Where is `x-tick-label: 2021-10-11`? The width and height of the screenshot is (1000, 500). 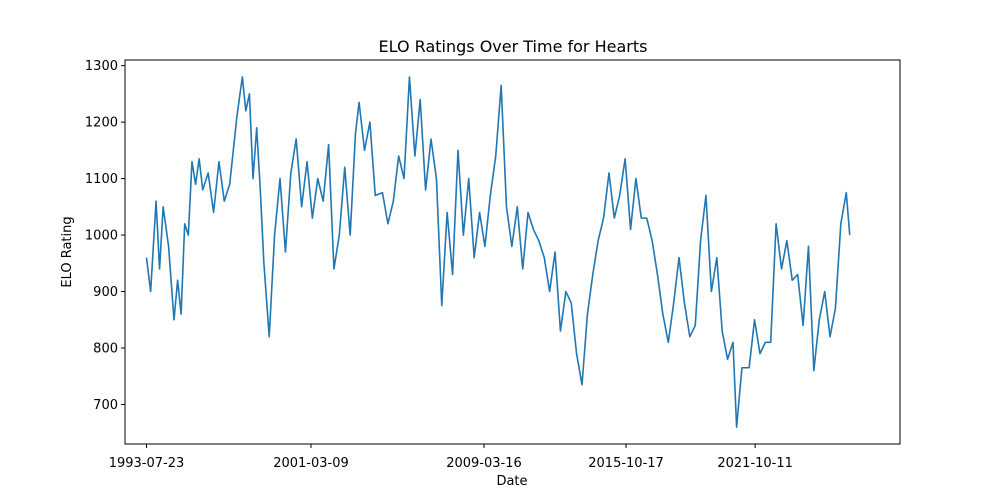 x-tick-label: 2021-10-11 is located at coordinates (755, 463).